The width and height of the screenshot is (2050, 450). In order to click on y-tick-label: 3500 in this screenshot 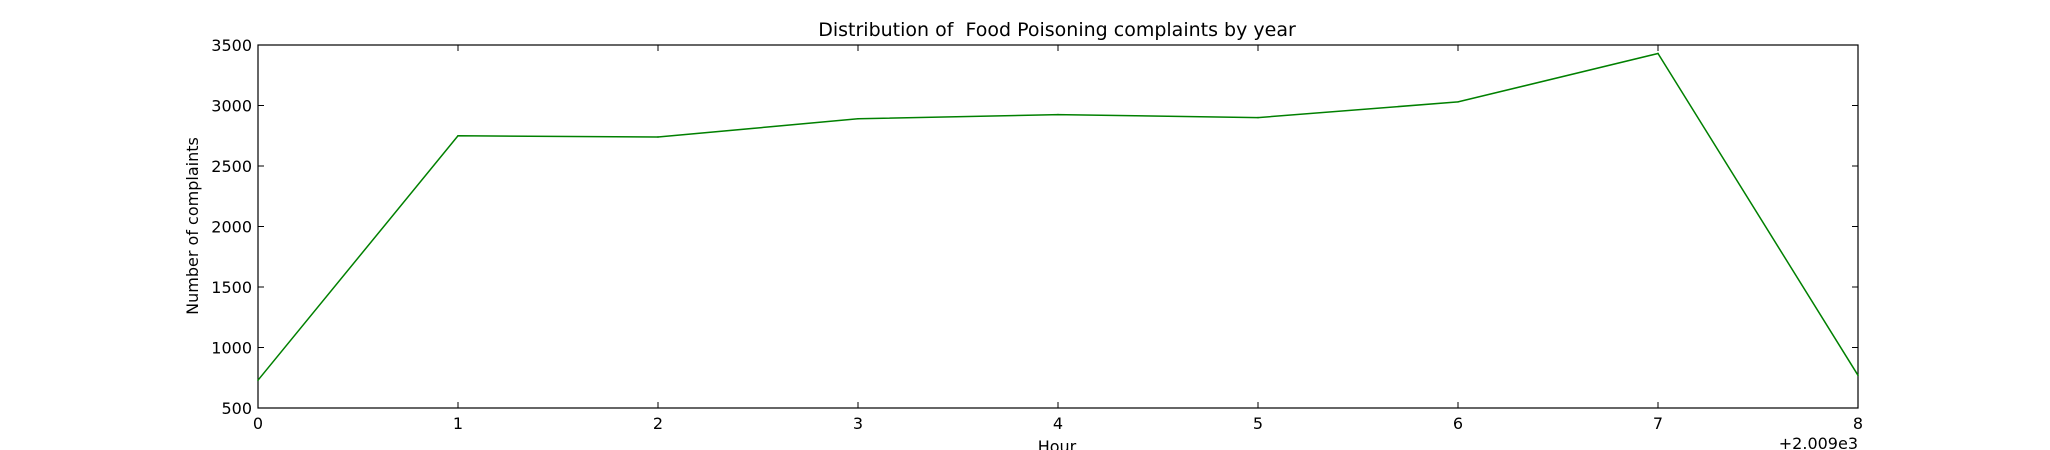, I will do `click(231, 45)`.